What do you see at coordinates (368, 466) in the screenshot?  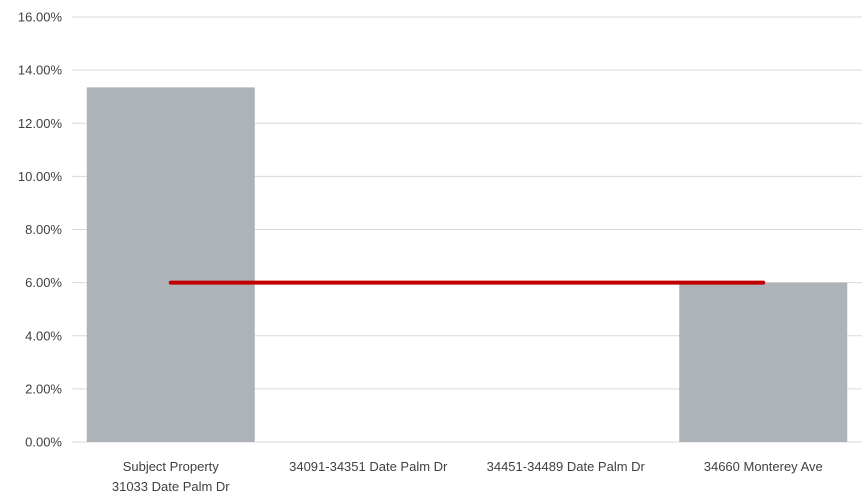 I see `x-category-label: 34091-34351 Date Palm Dr` at bounding box center [368, 466].